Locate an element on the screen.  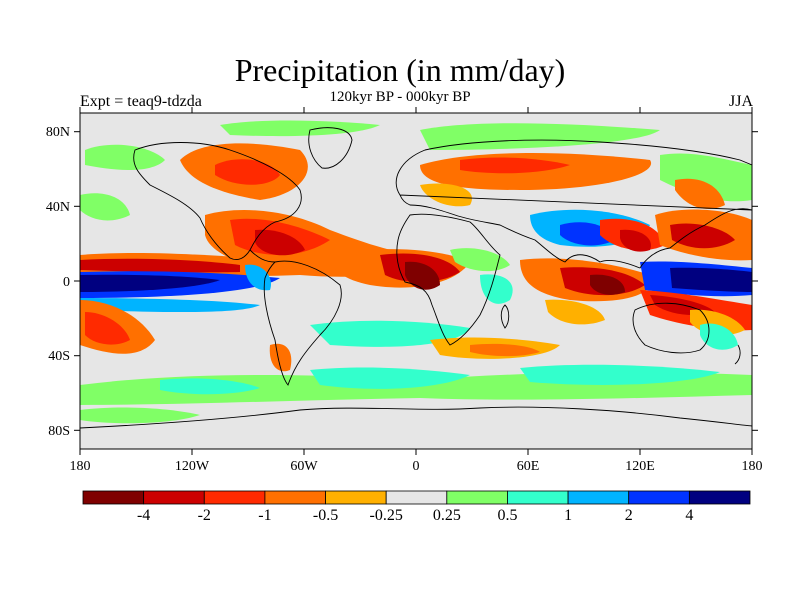
colorbar-label: -0.5 is located at coordinates (325, 515).